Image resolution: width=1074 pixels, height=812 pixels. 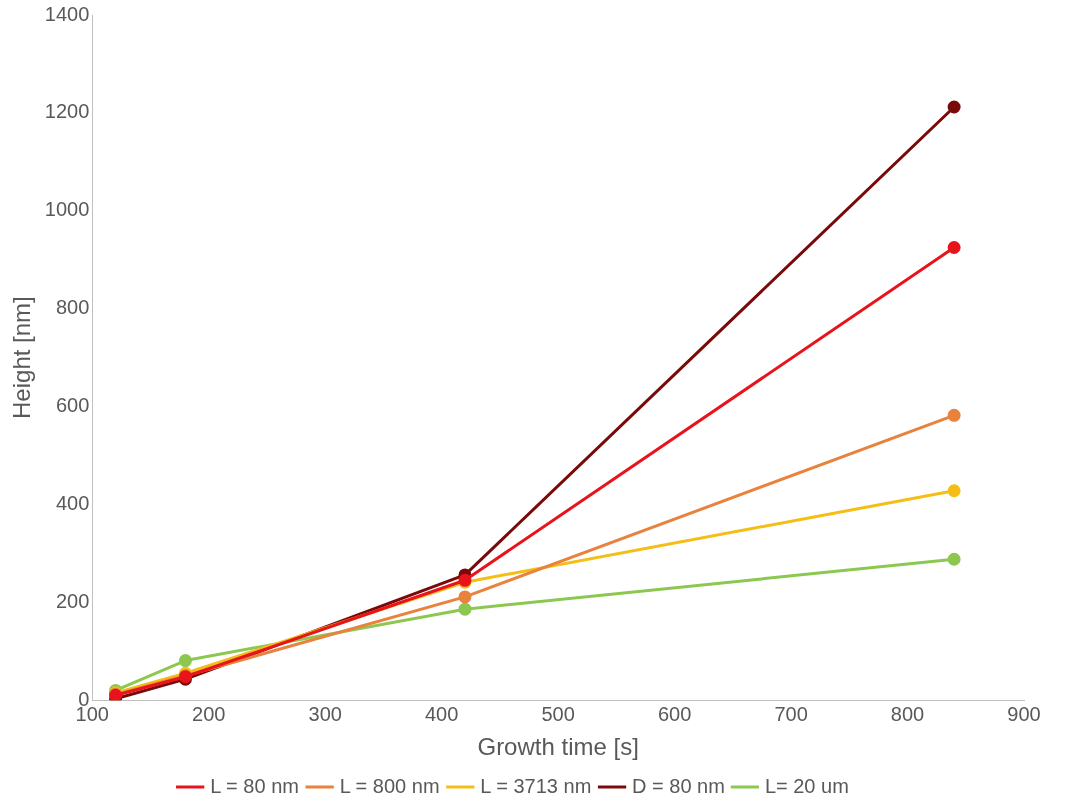 What do you see at coordinates (806, 785) in the screenshot?
I see `legend-label: L= 20 um` at bounding box center [806, 785].